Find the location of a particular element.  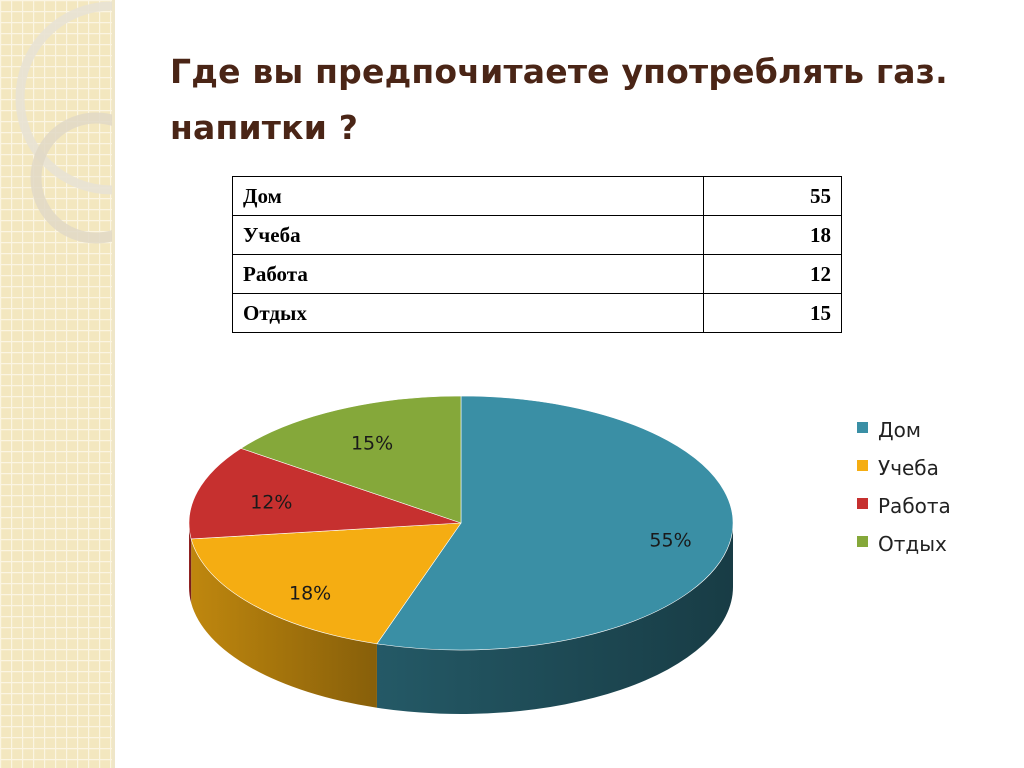

pie-slice-Дом is located at coordinates (555, 523).